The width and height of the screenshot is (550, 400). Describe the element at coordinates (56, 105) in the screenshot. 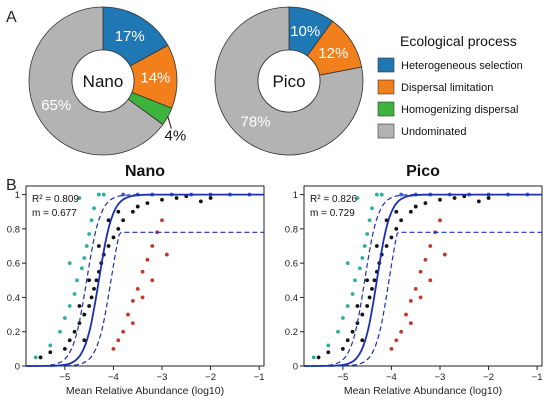

I see `slice-label: 65%` at that location.